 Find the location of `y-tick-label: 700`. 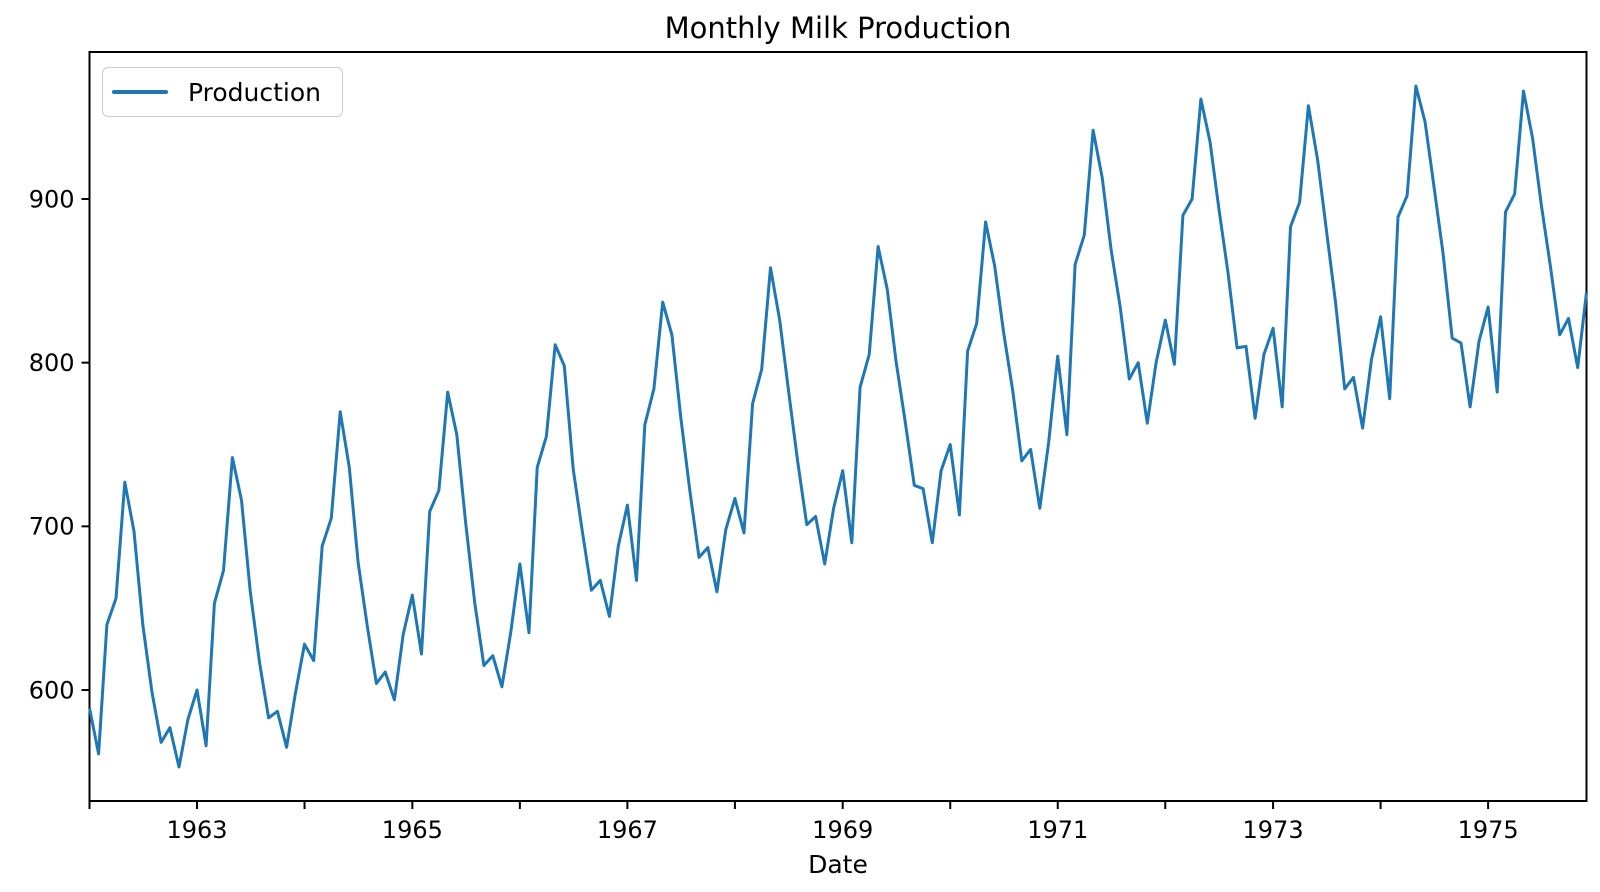

y-tick-label: 700 is located at coordinates (52, 527).